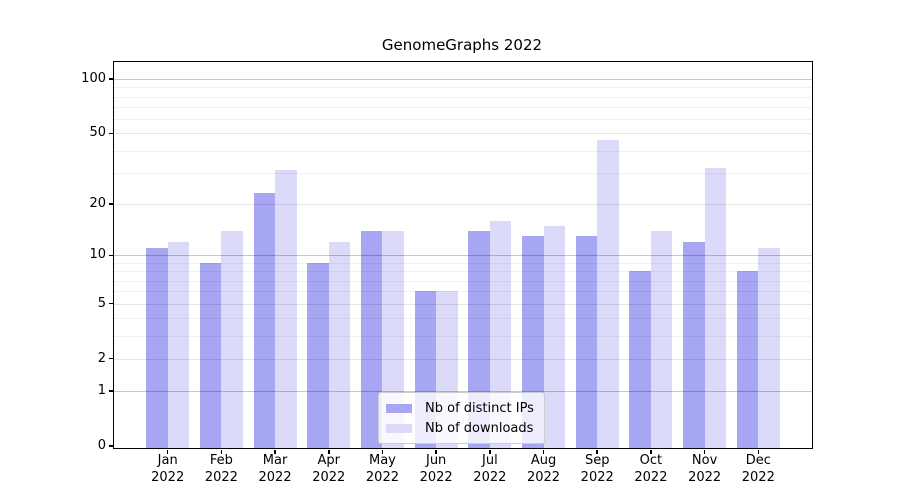 This screenshot has height=500, width=900. What do you see at coordinates (500, 334) in the screenshot?
I see `bar-nb-of-downloads-jul` at bounding box center [500, 334].